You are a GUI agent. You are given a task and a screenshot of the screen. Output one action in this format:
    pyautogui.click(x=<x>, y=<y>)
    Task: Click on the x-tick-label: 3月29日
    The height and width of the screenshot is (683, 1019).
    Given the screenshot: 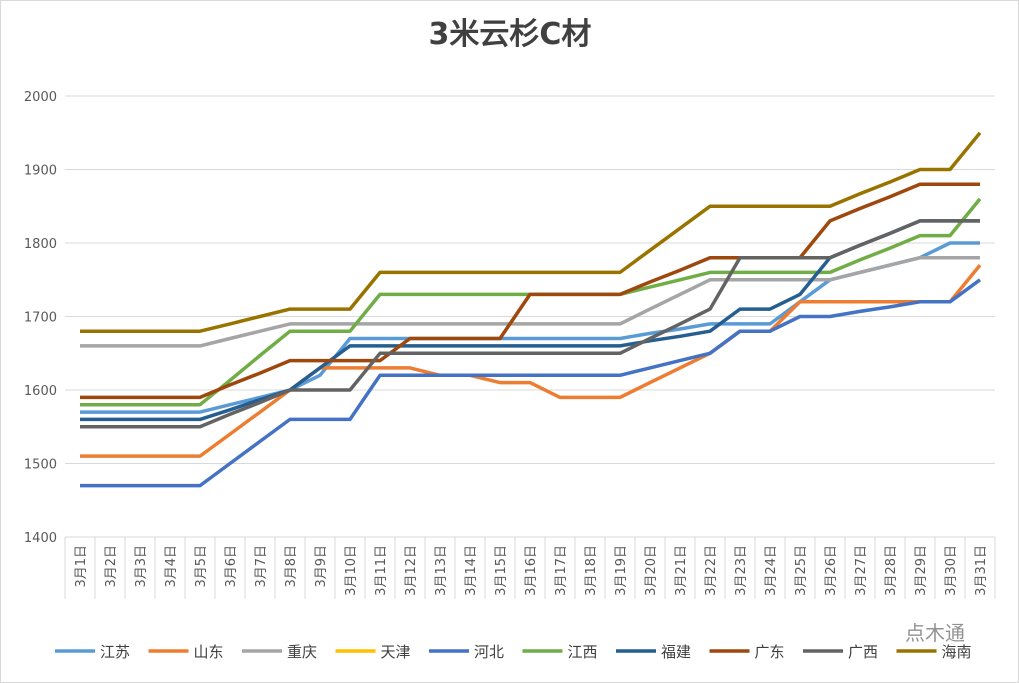 What is the action you would take?
    pyautogui.click(x=921, y=570)
    